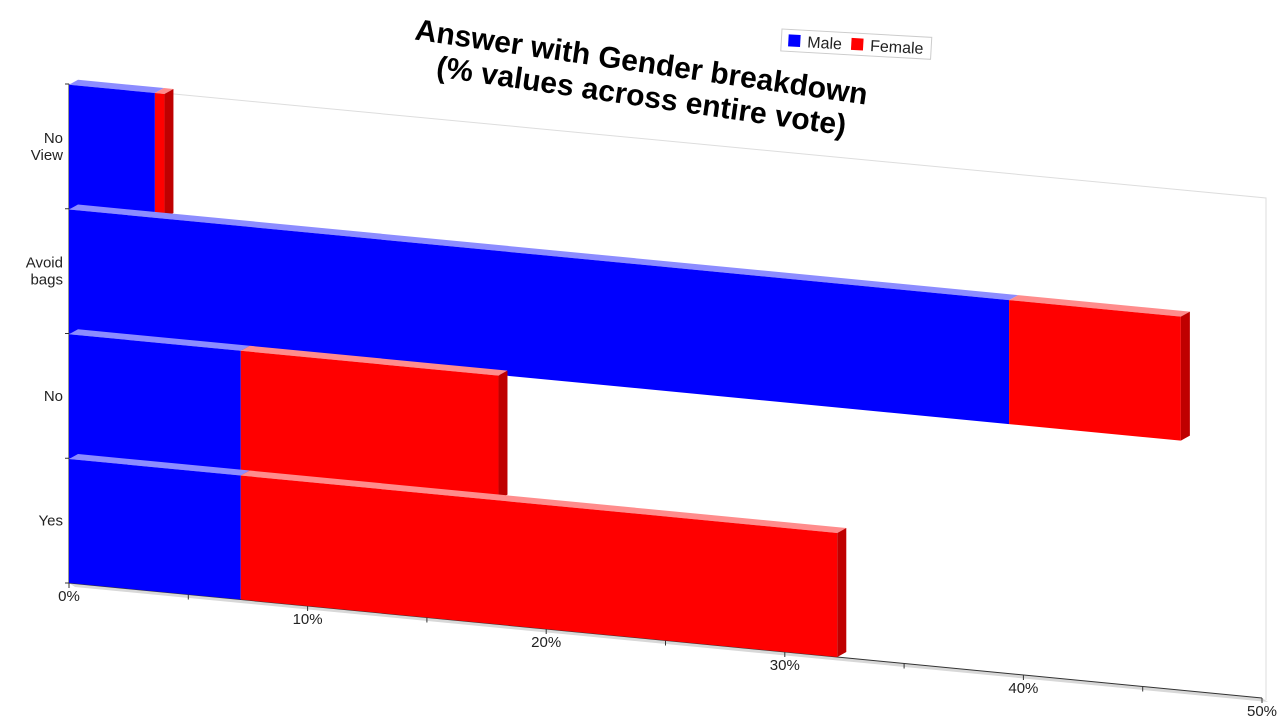 This screenshot has height=720, width=1280. Describe the element at coordinates (155, 404) in the screenshot. I see `bar-no-male` at that location.